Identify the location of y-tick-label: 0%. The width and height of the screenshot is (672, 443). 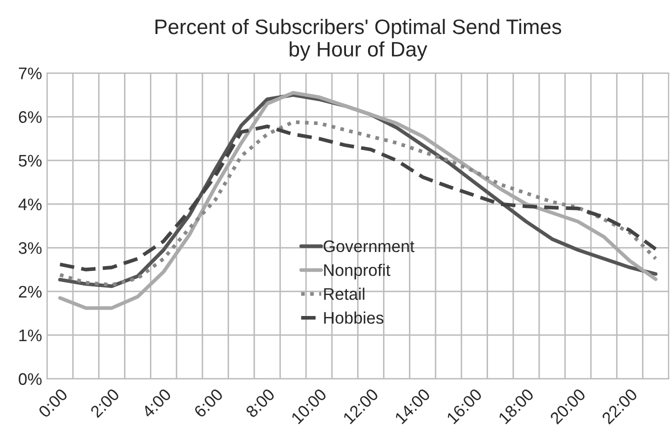
(30, 379).